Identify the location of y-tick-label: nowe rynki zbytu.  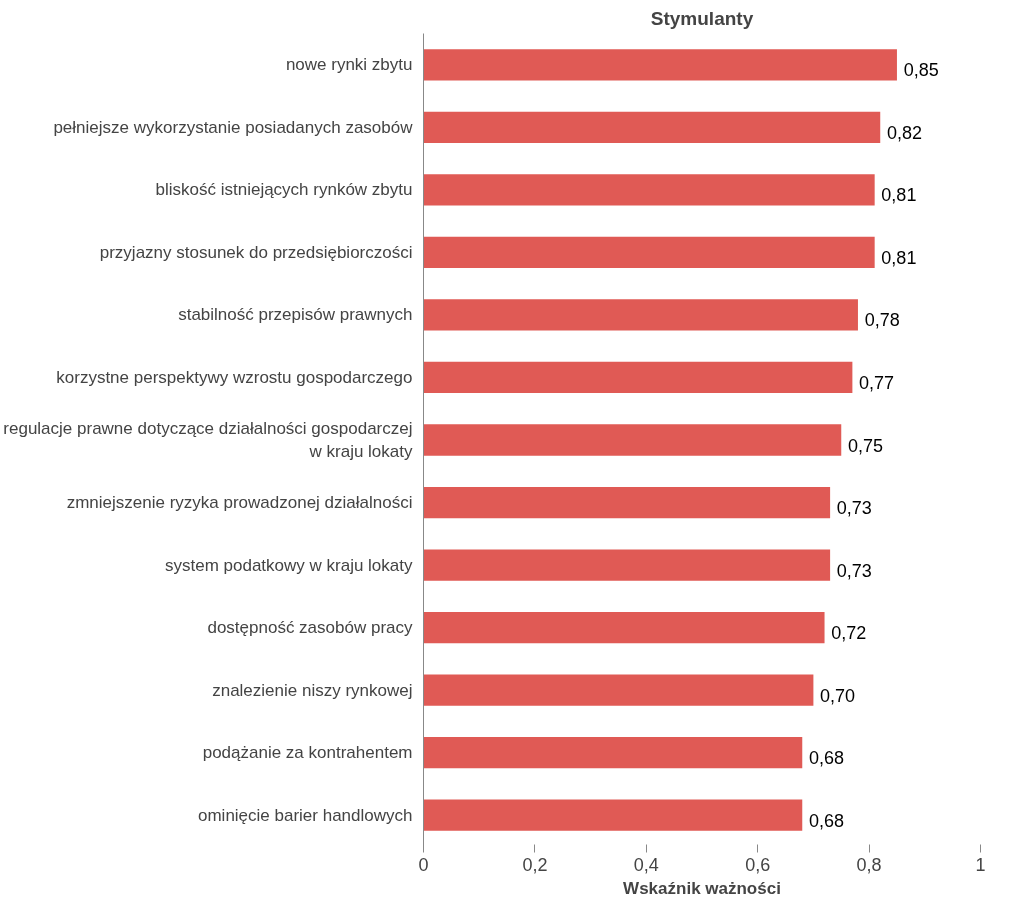
(349, 65).